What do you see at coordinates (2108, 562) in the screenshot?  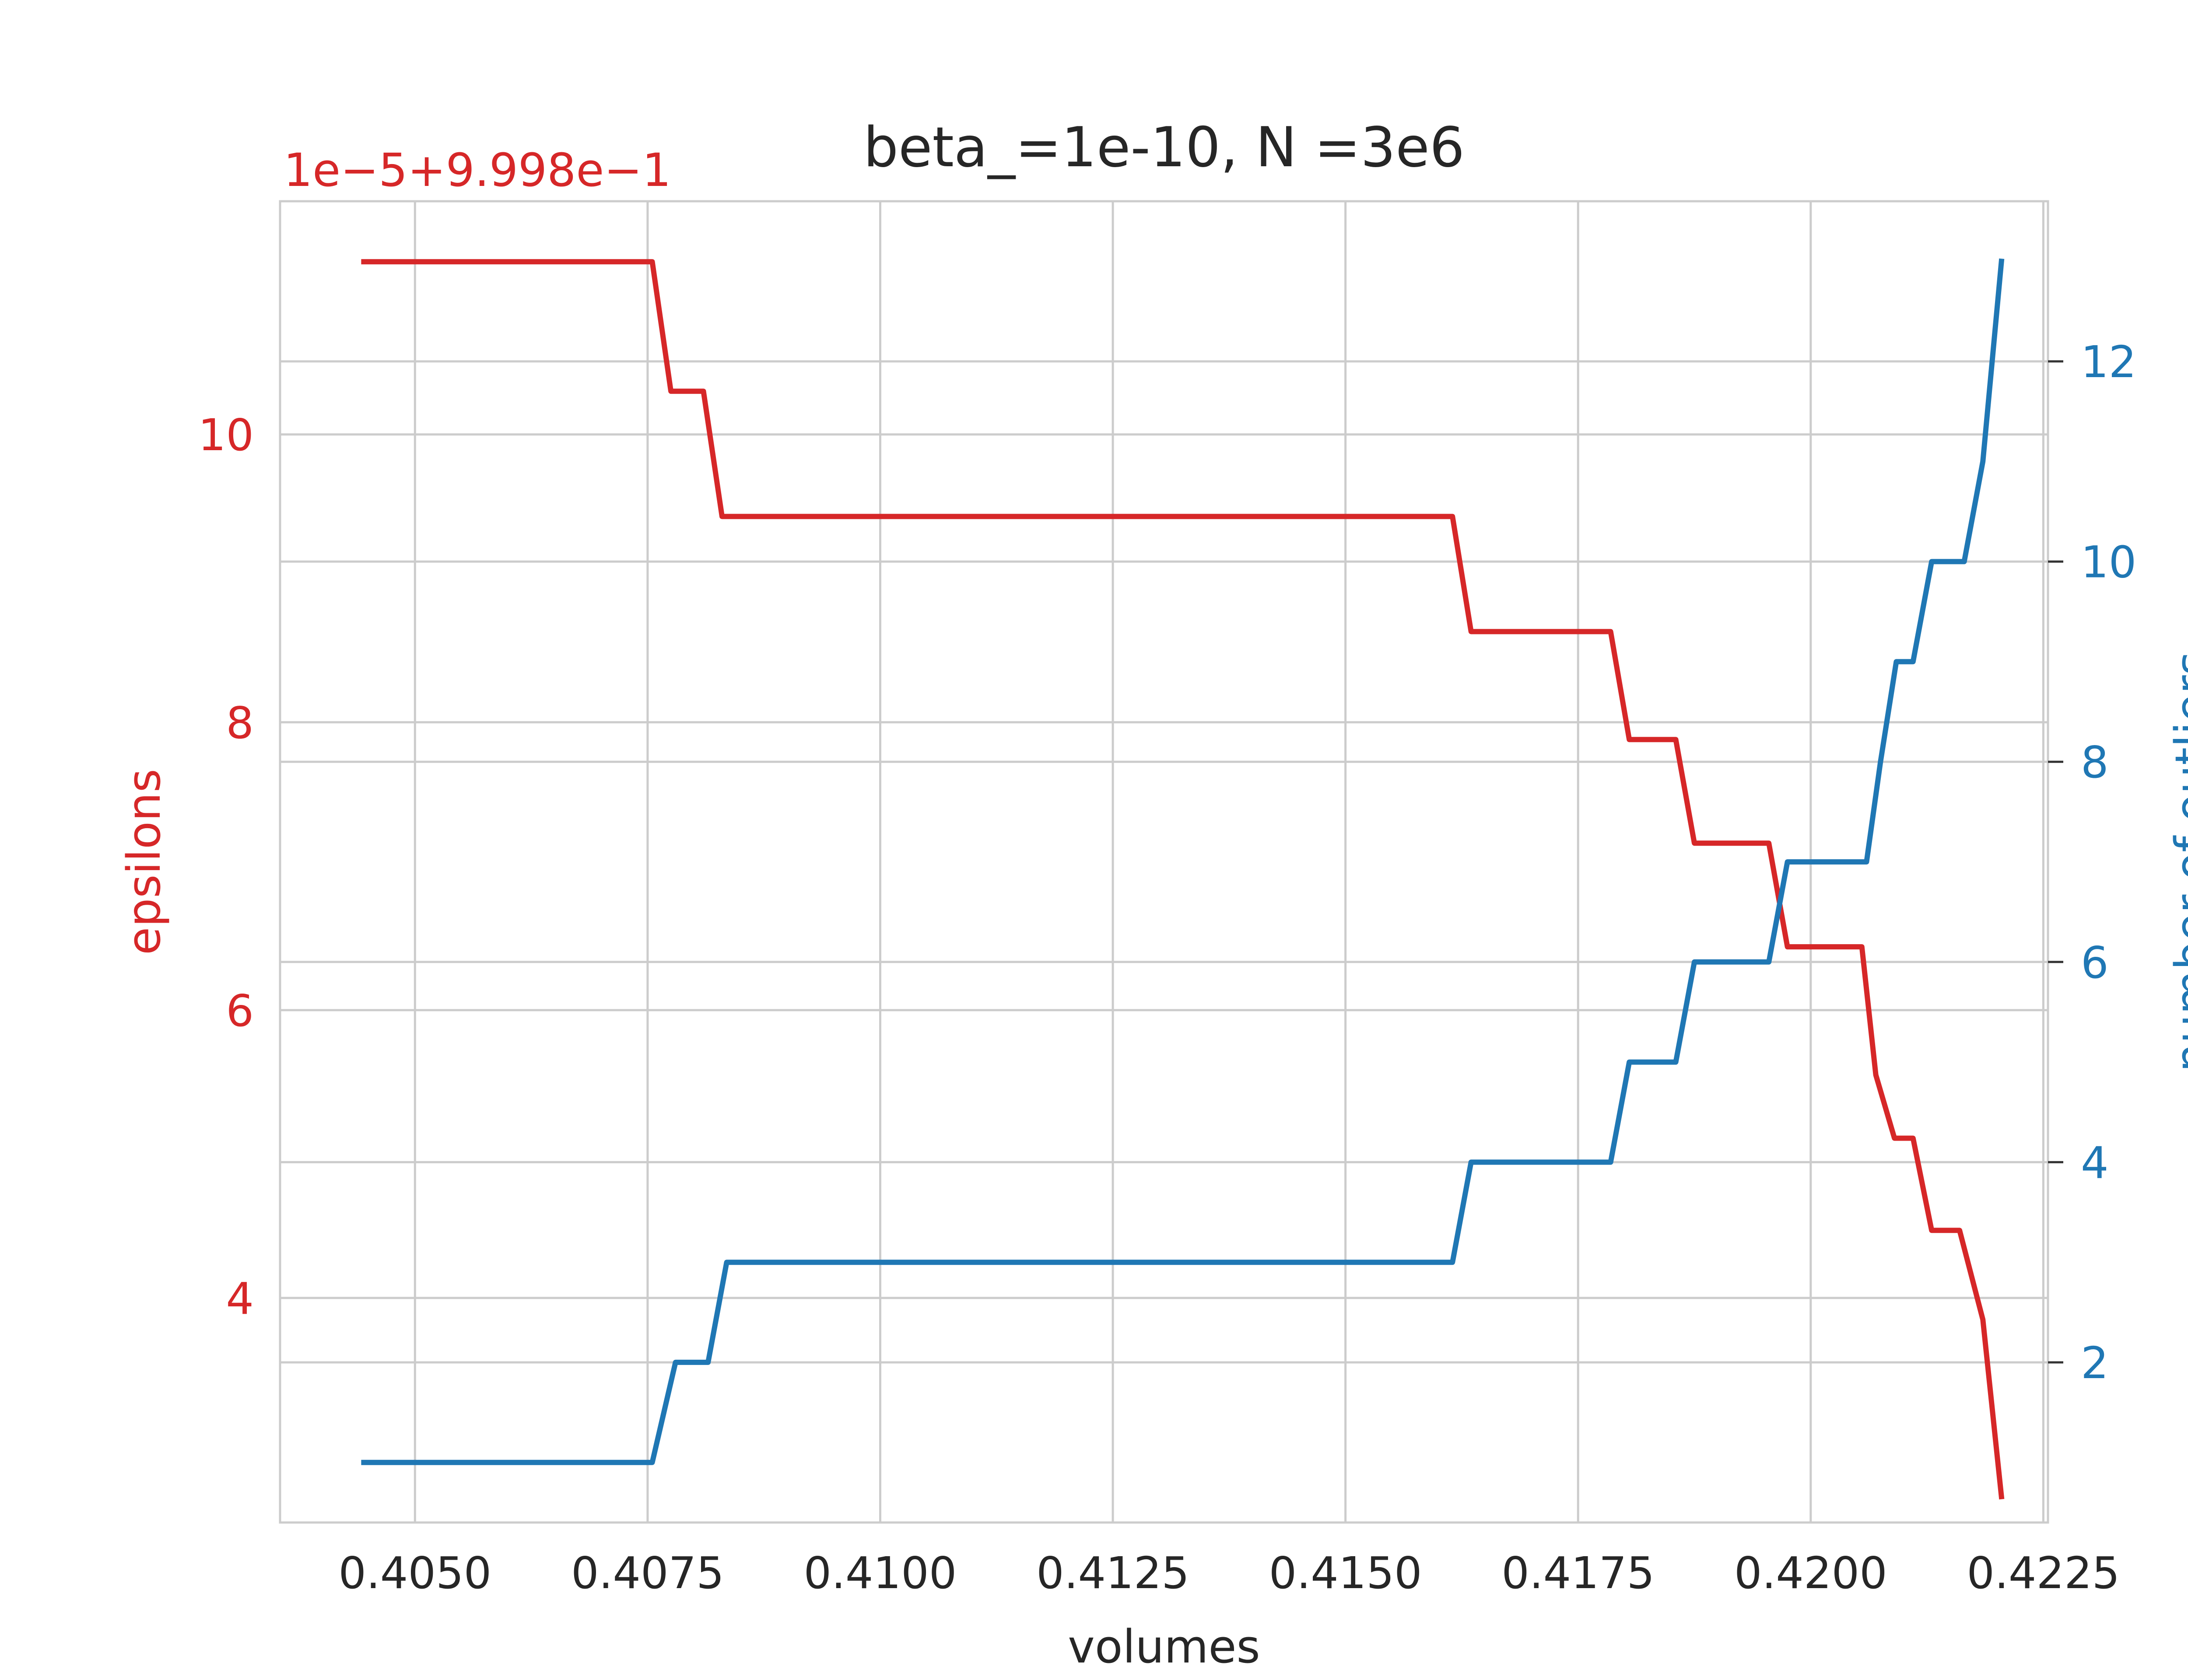 I see `right-y-tick-label: 10` at bounding box center [2108, 562].